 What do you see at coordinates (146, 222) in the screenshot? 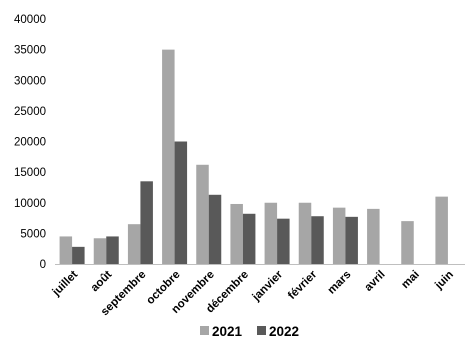
I see `bar-2022-septembre` at bounding box center [146, 222].